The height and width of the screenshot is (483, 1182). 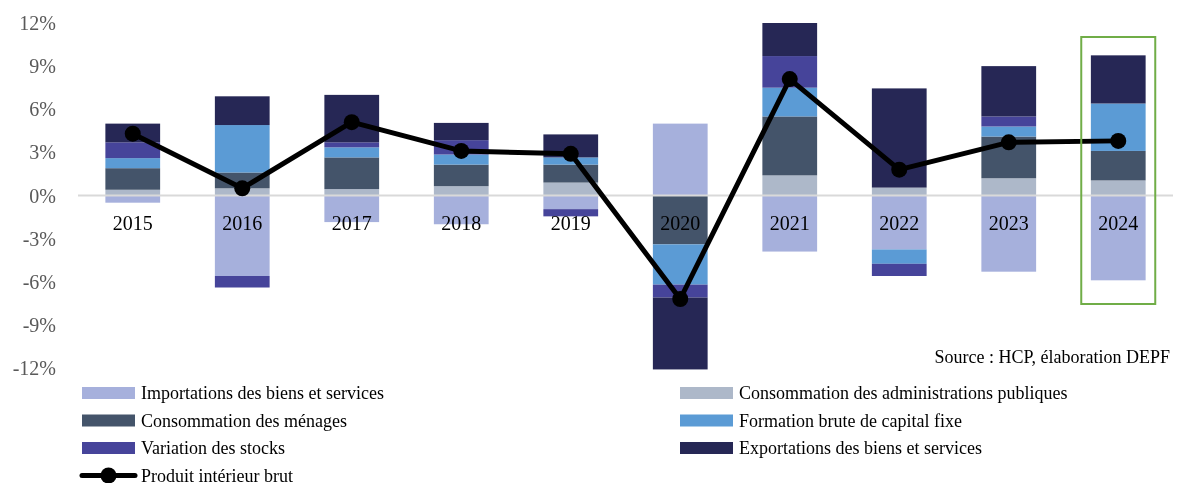 I want to click on legend-label: Variation des stocks, so click(x=213, y=448).